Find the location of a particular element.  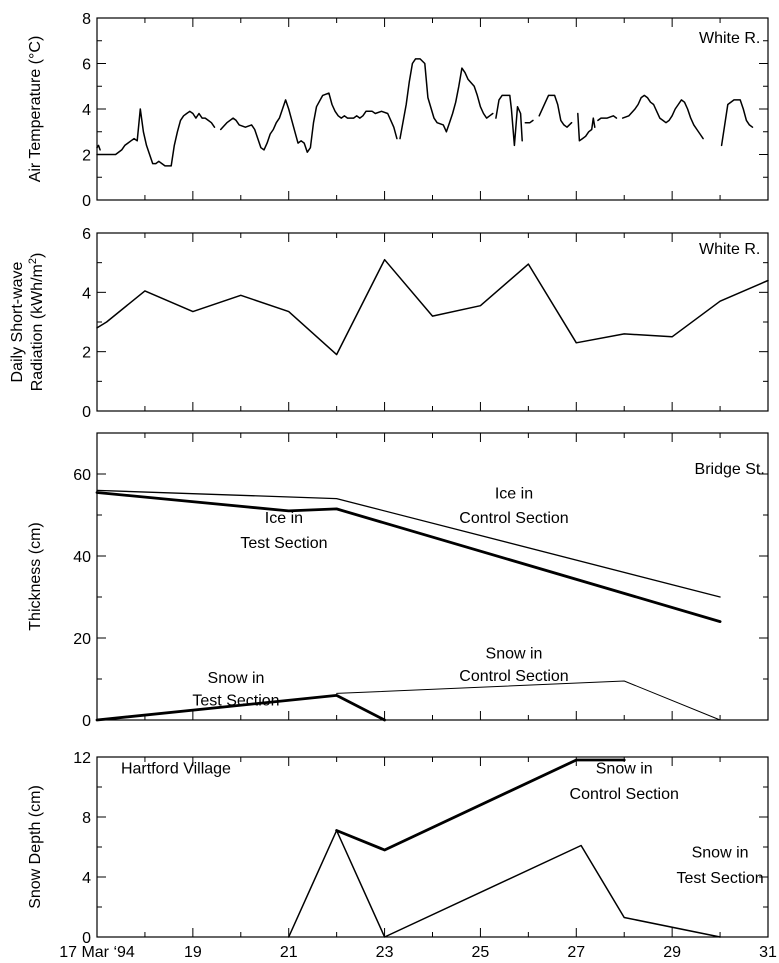

x-tick-label: 17 Mar ‘94 is located at coordinates (97, 952).